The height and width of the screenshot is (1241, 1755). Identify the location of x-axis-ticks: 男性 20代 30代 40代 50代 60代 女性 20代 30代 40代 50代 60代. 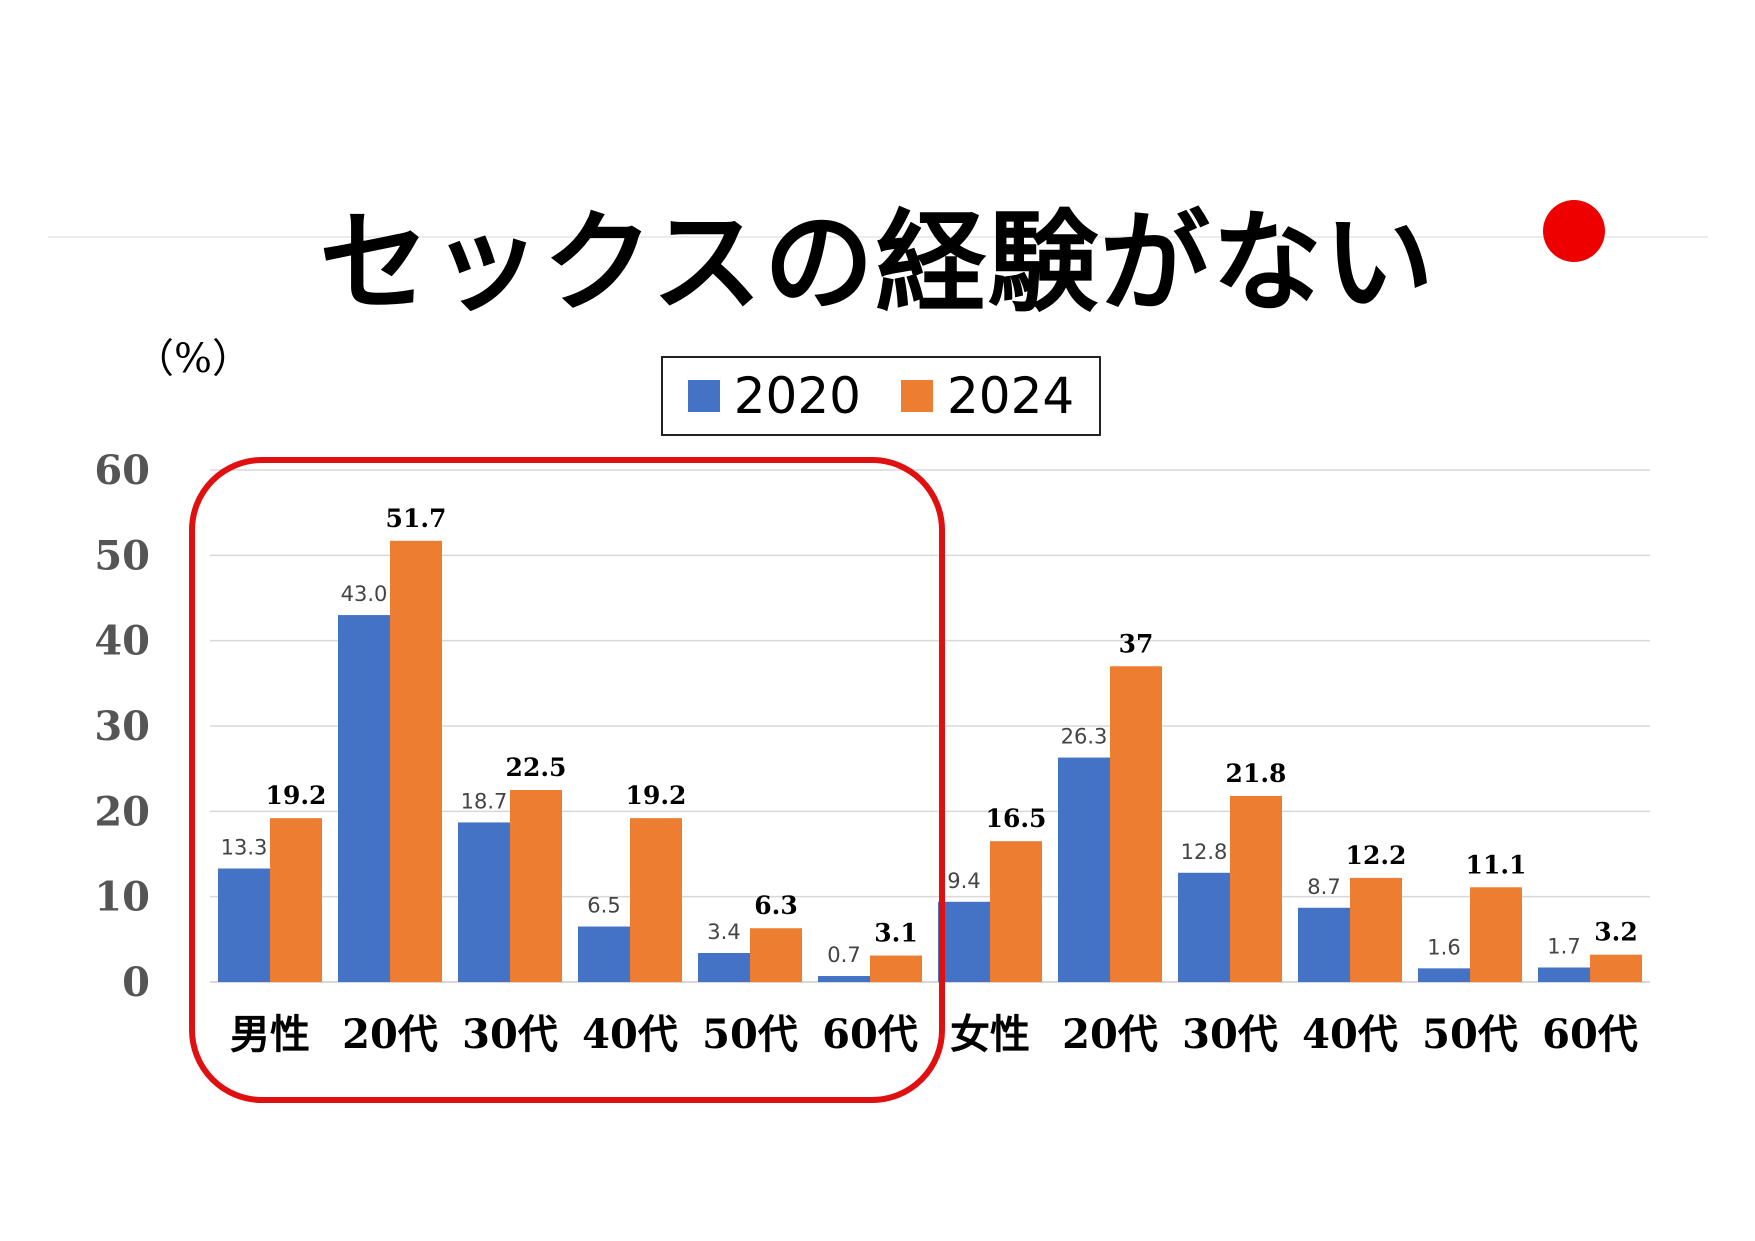
(934, 1034).